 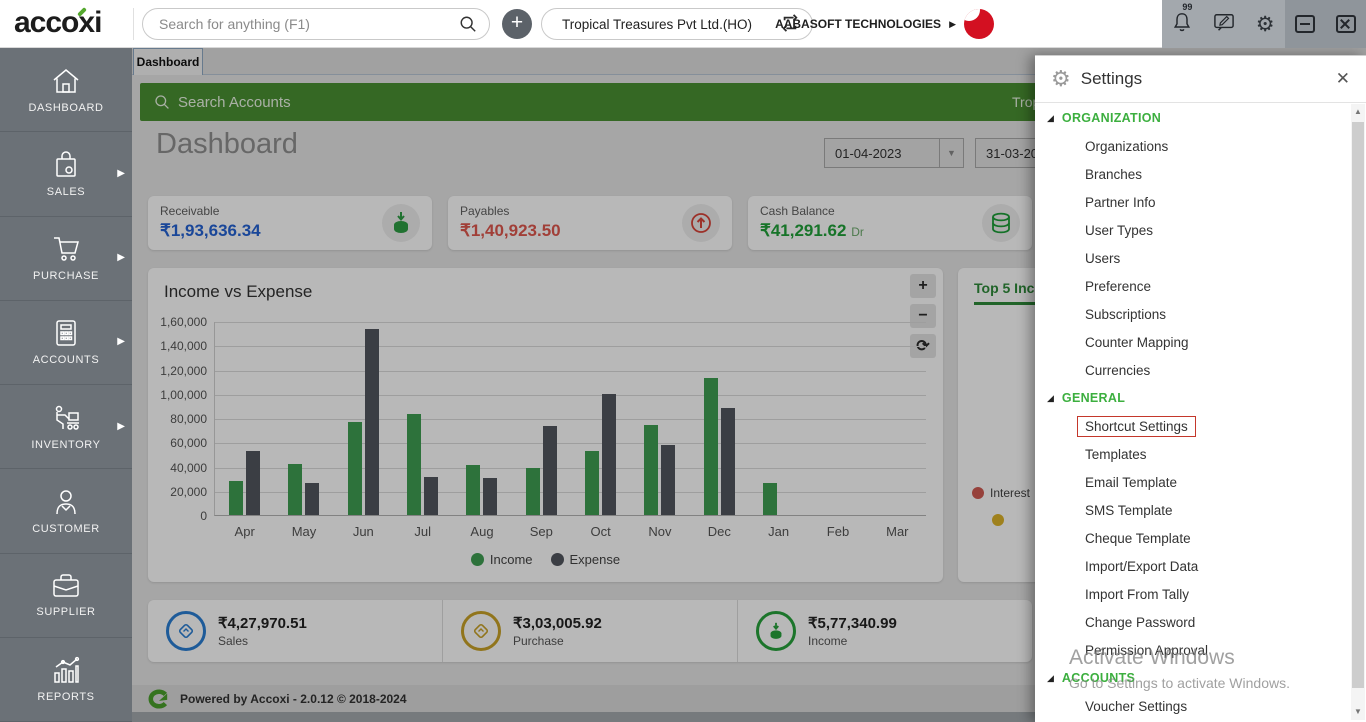 I want to click on bar-income-sep, so click(x=532, y=491).